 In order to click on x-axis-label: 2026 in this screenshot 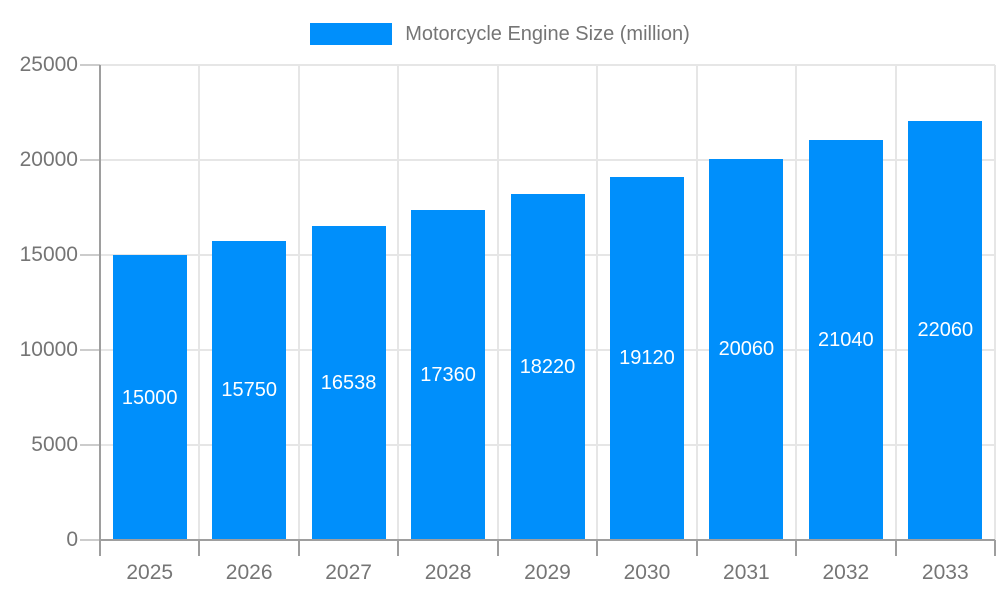, I will do `click(249, 572)`.